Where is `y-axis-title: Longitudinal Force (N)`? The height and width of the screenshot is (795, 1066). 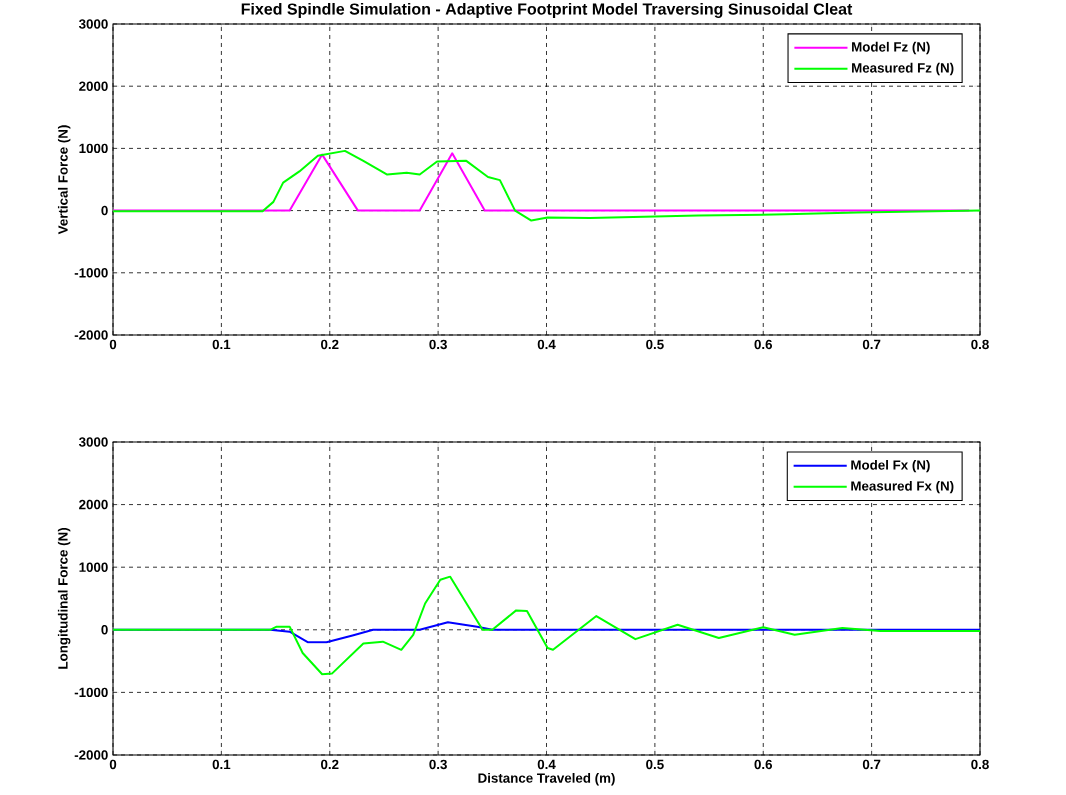
y-axis-title: Longitudinal Force (N) is located at coordinates (64, 598).